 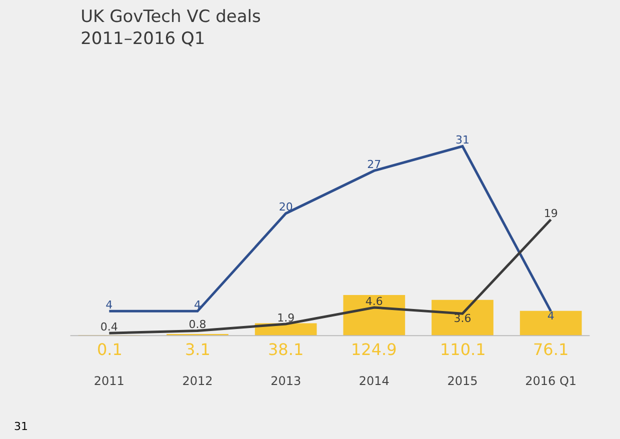 I want to click on data-label: 1.9, so click(x=286, y=317).